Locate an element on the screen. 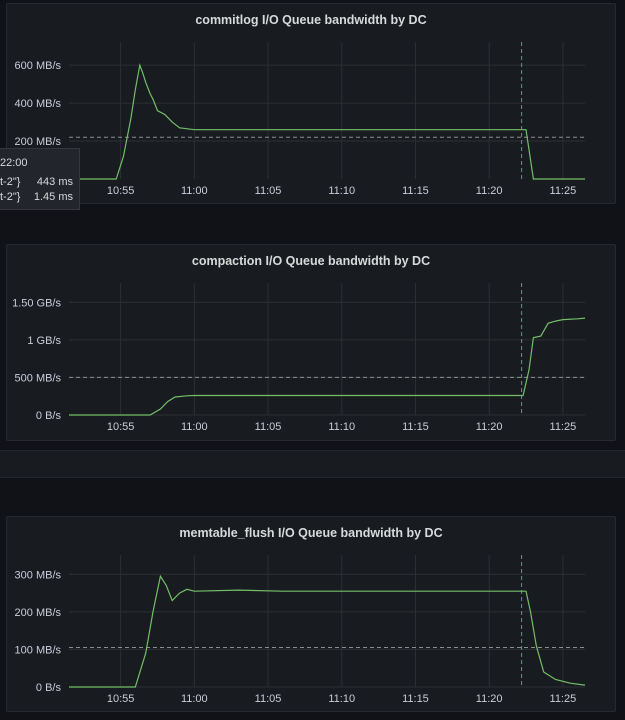 This screenshot has width=625, height=720. y-tick-label: 100 MB/s is located at coordinates (38, 650).